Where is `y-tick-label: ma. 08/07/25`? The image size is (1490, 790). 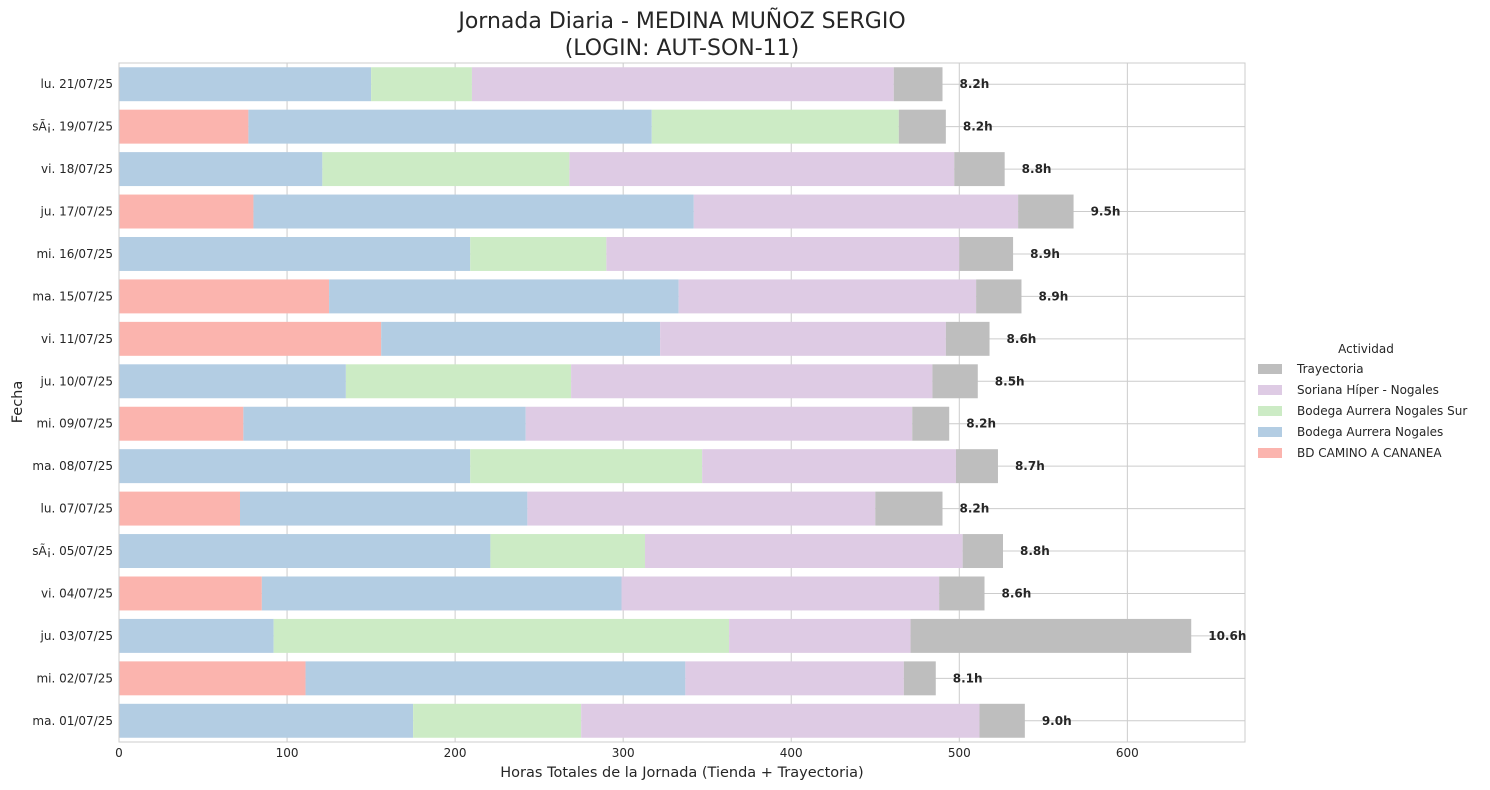 y-tick-label: ma. 08/07/25 is located at coordinates (72, 466).